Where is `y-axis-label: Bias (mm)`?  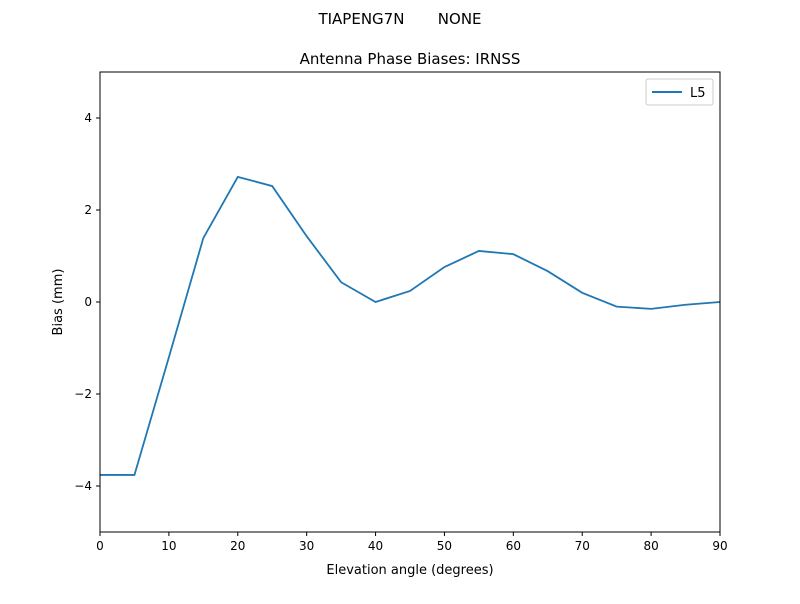
y-axis-label: Bias (mm) is located at coordinates (58, 302).